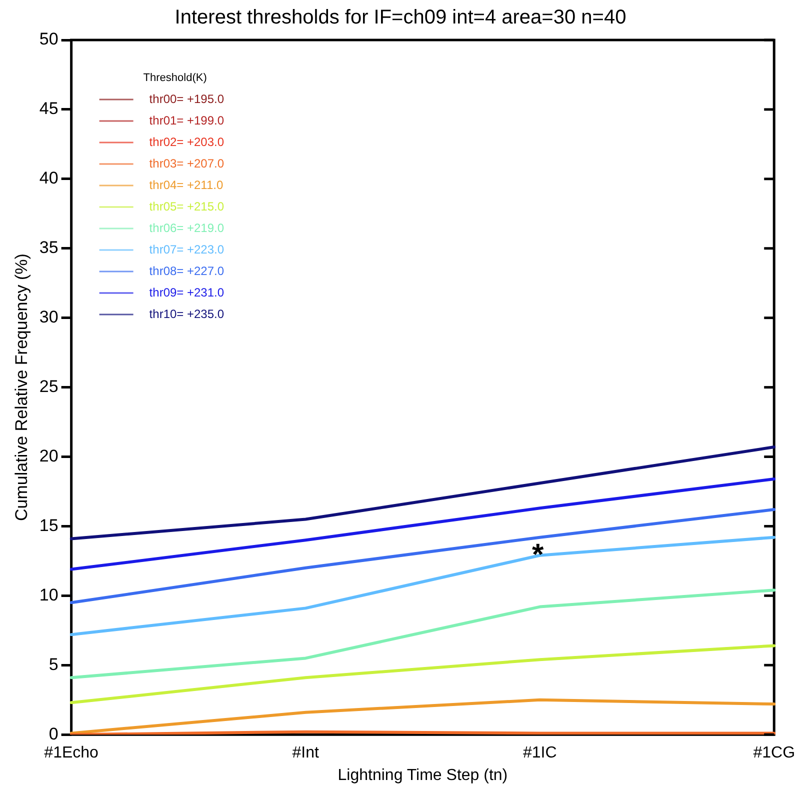 Image resolution: width=798 pixels, height=793 pixels. I want to click on y-tick-label: 50, so click(48, 39).